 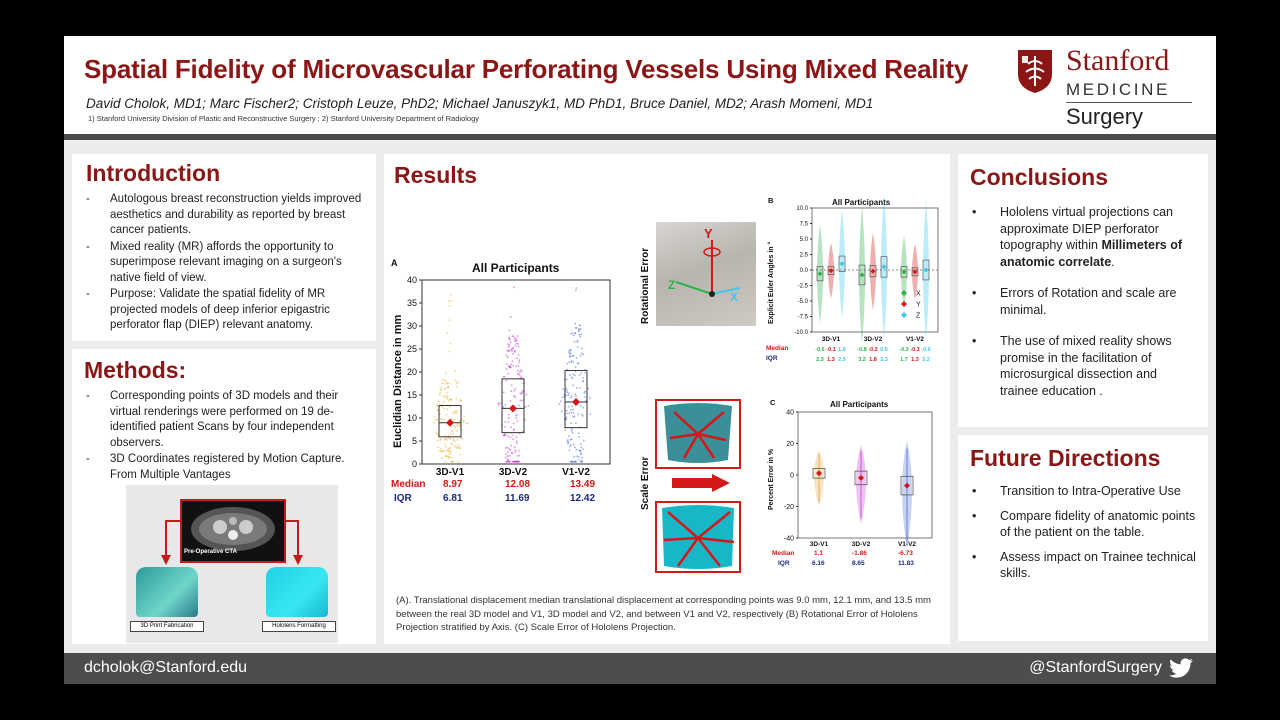 I want to click on chart-a-iqr-value: 6.81, so click(x=453, y=498).